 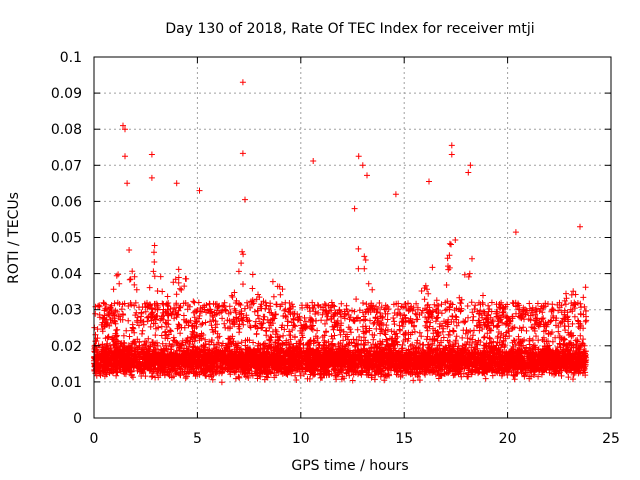 What do you see at coordinates (197, 439) in the screenshot?
I see `x-tick-label: 5` at bounding box center [197, 439].